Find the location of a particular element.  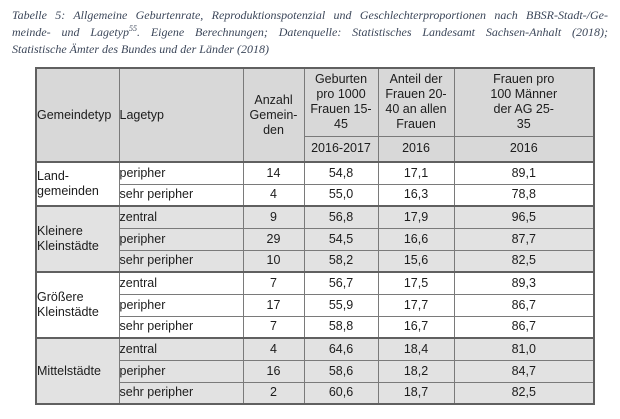

frauen-cell: 96,5 is located at coordinates (524, 217).